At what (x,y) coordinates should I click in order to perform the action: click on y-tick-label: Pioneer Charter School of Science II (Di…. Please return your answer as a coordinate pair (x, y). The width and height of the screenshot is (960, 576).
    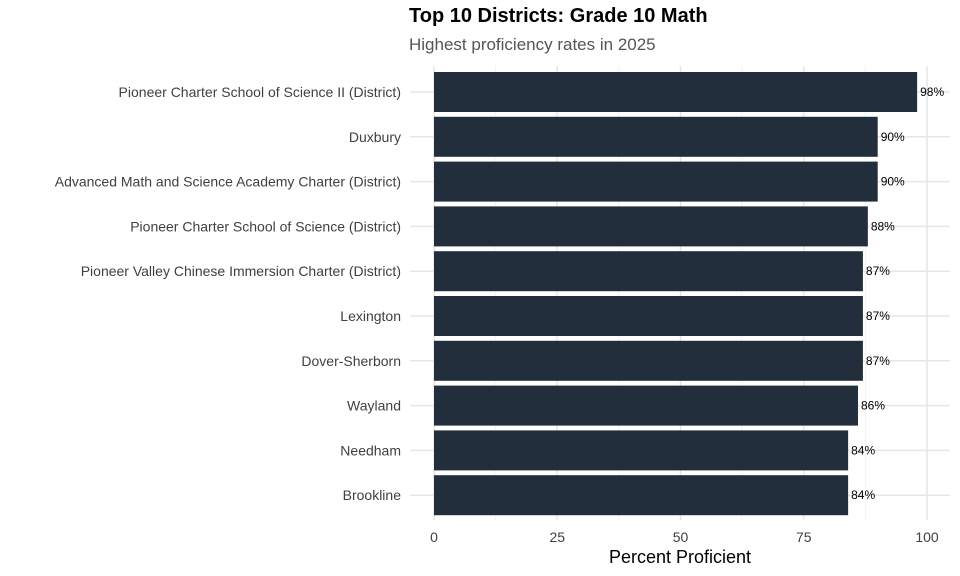
    Looking at the image, I should click on (260, 92).